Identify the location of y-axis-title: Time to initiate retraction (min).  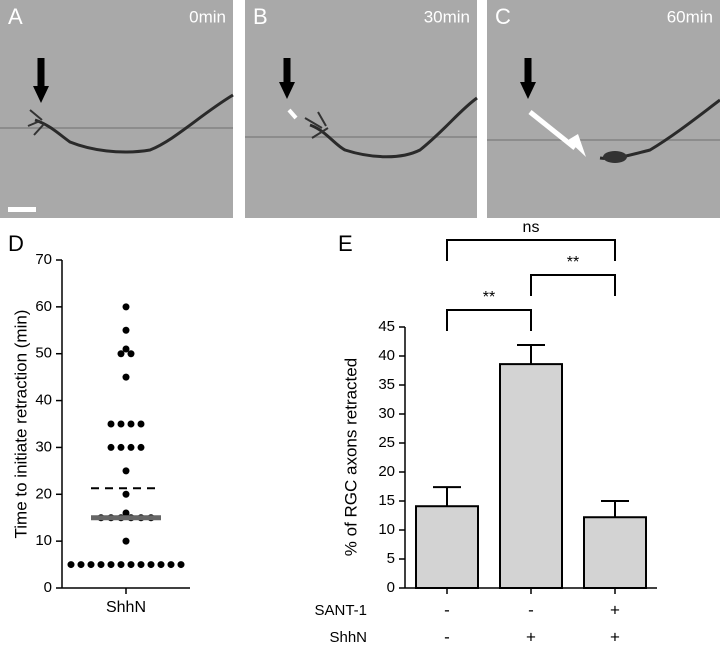
(20, 424).